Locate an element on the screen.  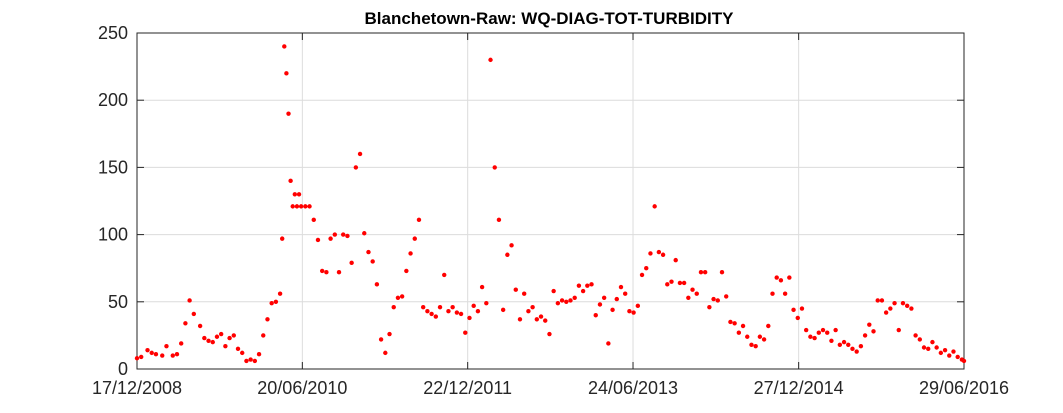
x-tick-label: 29/06/2016 is located at coordinates (964, 388).